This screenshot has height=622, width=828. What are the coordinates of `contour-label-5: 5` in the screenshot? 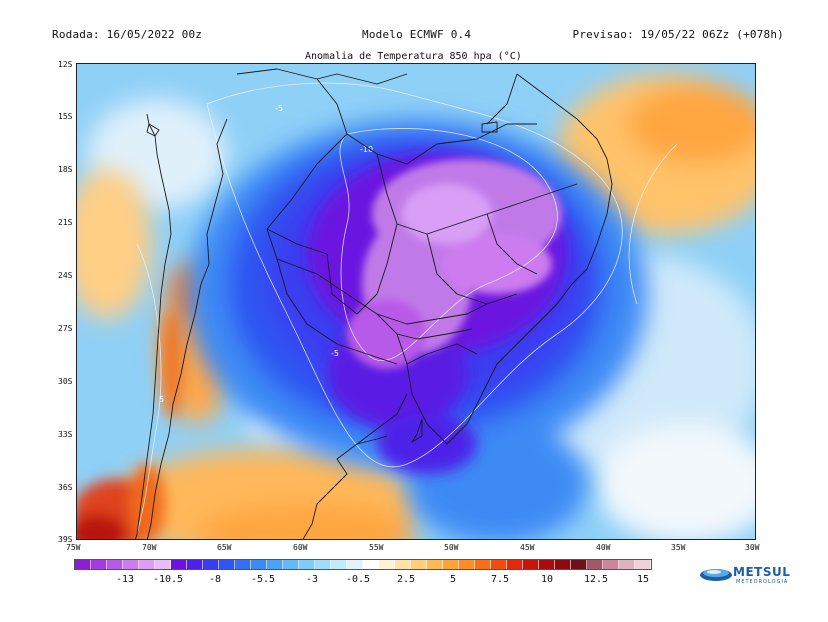 It's located at (161, 399).